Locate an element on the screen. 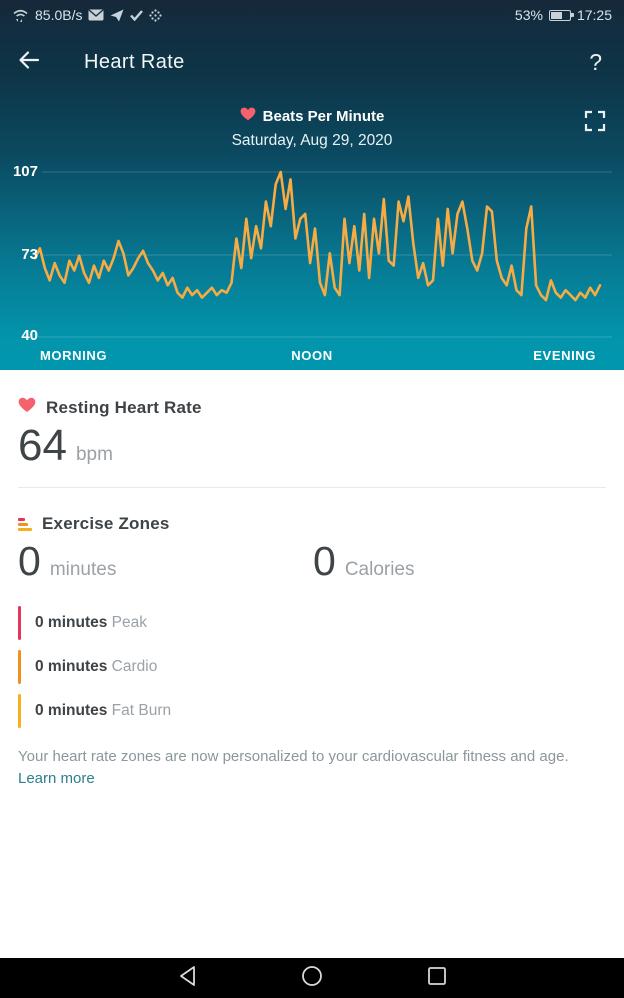  chart-legend: Beats Per Minute is located at coordinates (312, 116).